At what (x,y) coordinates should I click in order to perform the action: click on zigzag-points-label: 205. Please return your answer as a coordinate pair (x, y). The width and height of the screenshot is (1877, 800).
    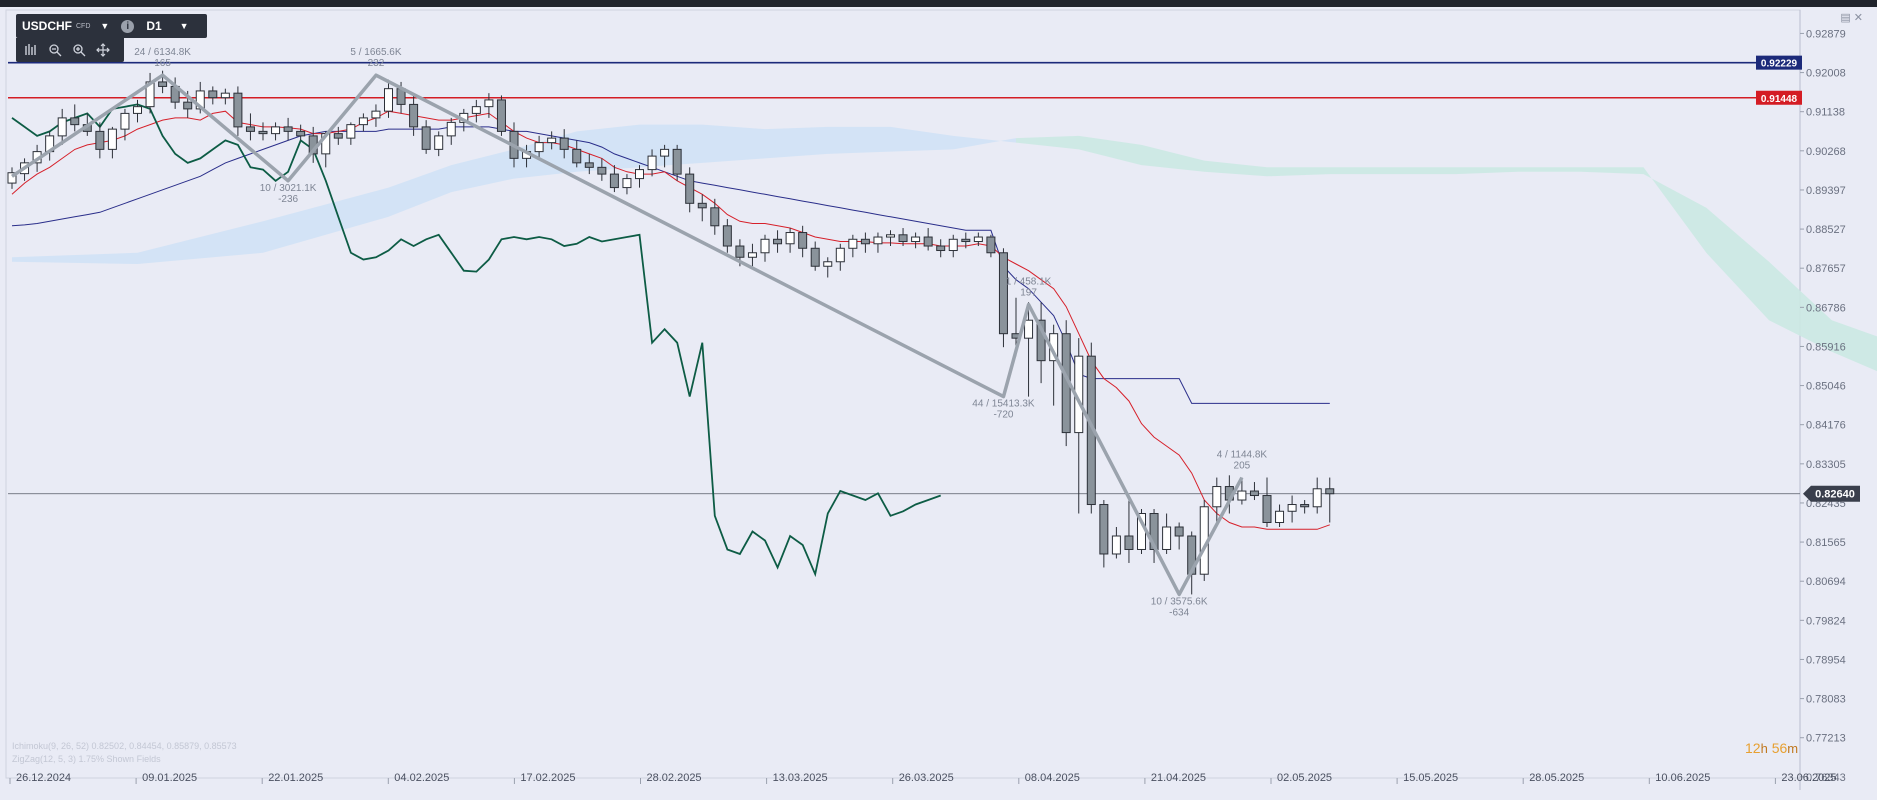
    Looking at the image, I should click on (1242, 466).